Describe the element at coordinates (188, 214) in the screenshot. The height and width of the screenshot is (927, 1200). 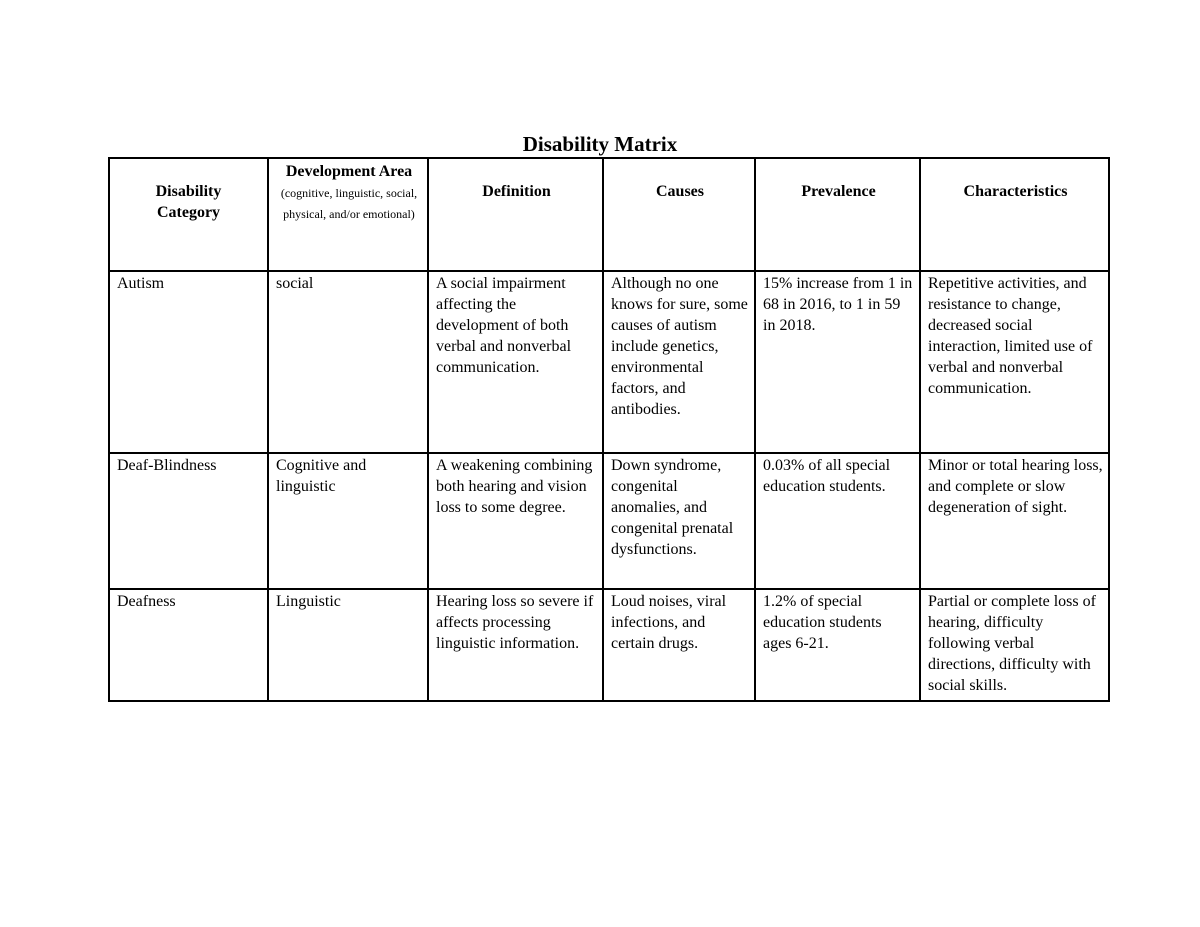
I see `header-category: Disability Category` at that location.